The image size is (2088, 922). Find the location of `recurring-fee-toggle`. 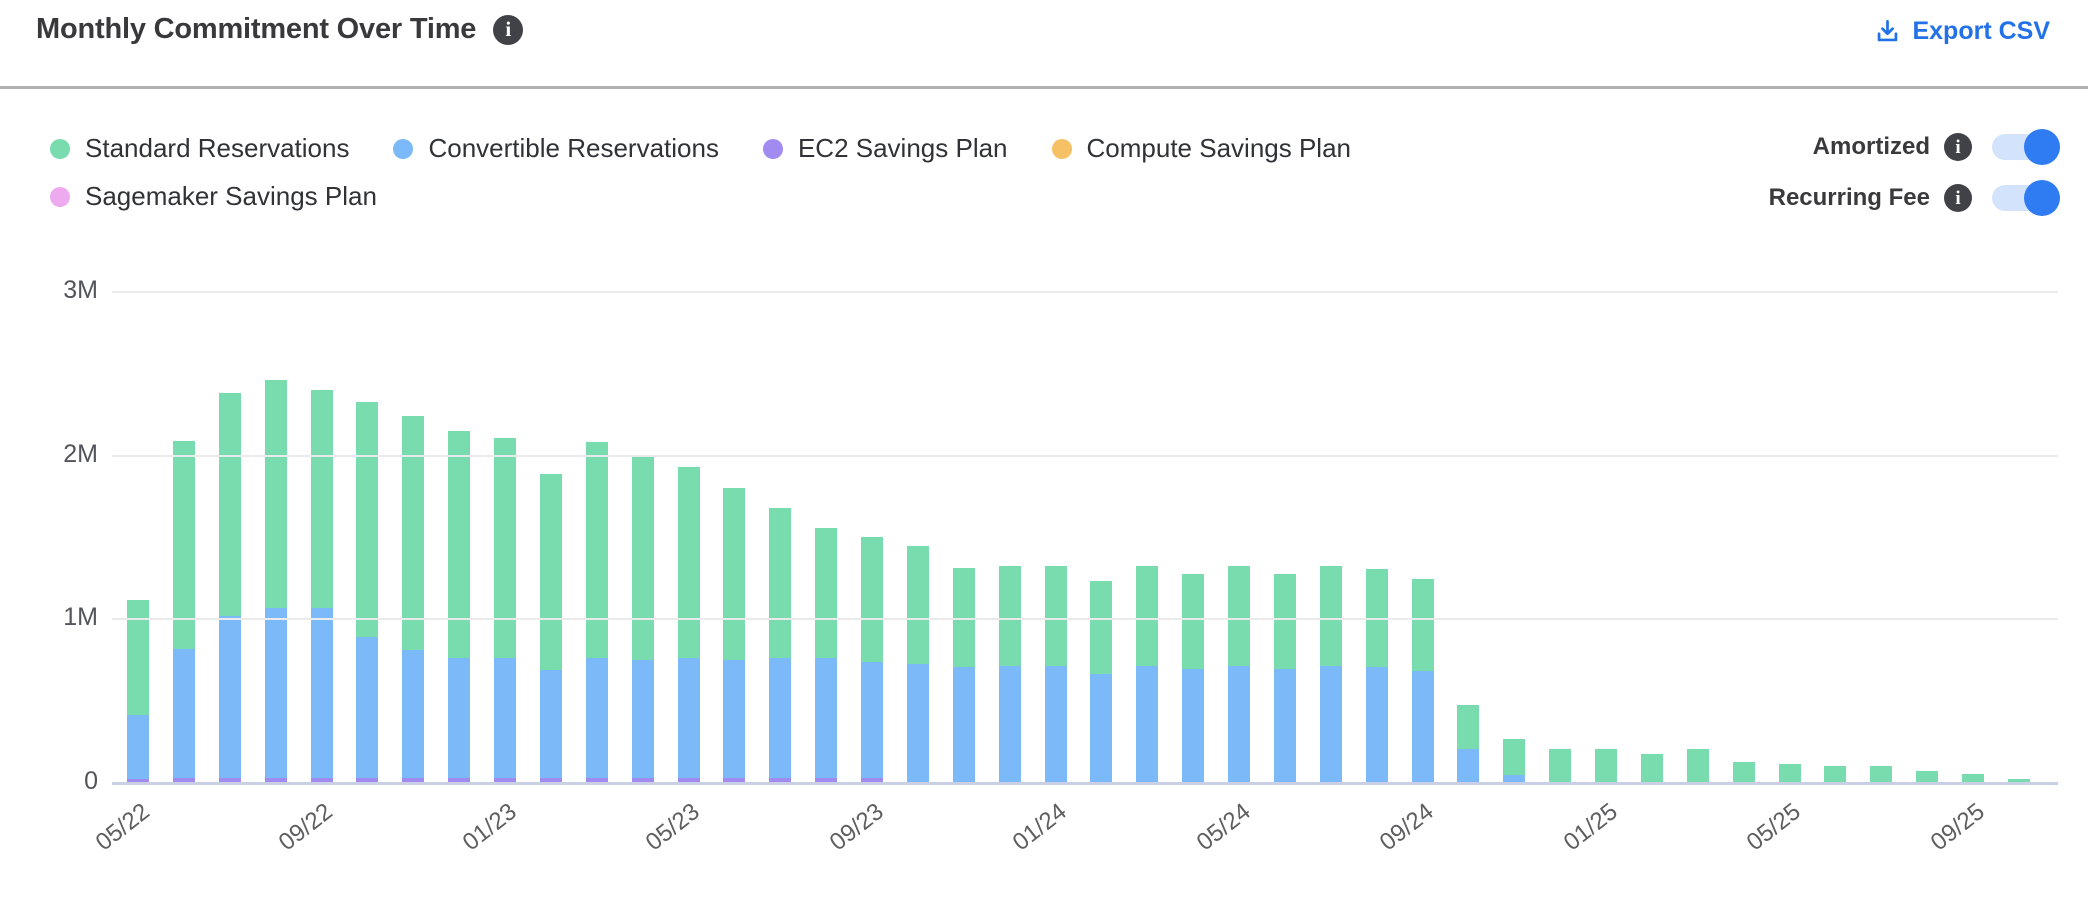

recurring-fee-toggle is located at coordinates (2026, 198).